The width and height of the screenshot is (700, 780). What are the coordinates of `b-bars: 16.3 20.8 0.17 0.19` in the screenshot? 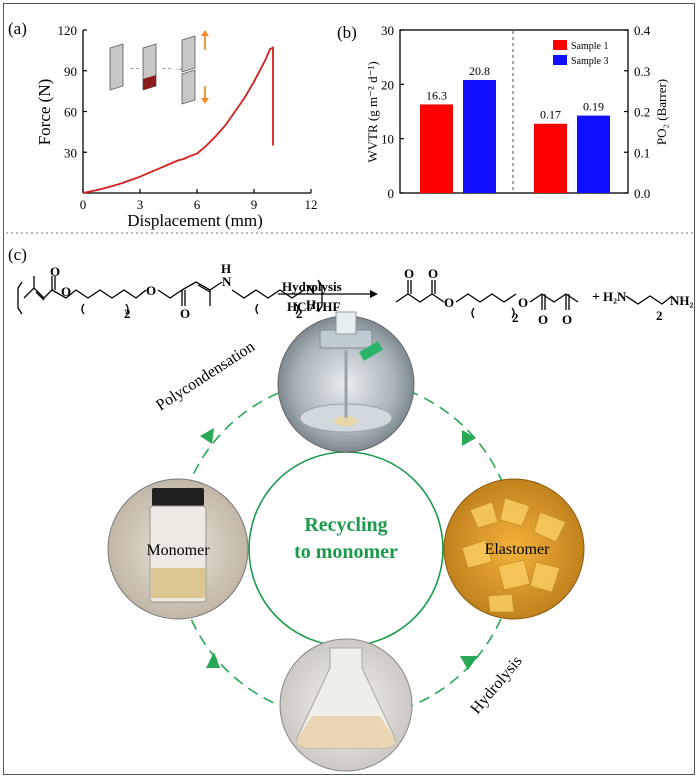 It's located at (515, 128).